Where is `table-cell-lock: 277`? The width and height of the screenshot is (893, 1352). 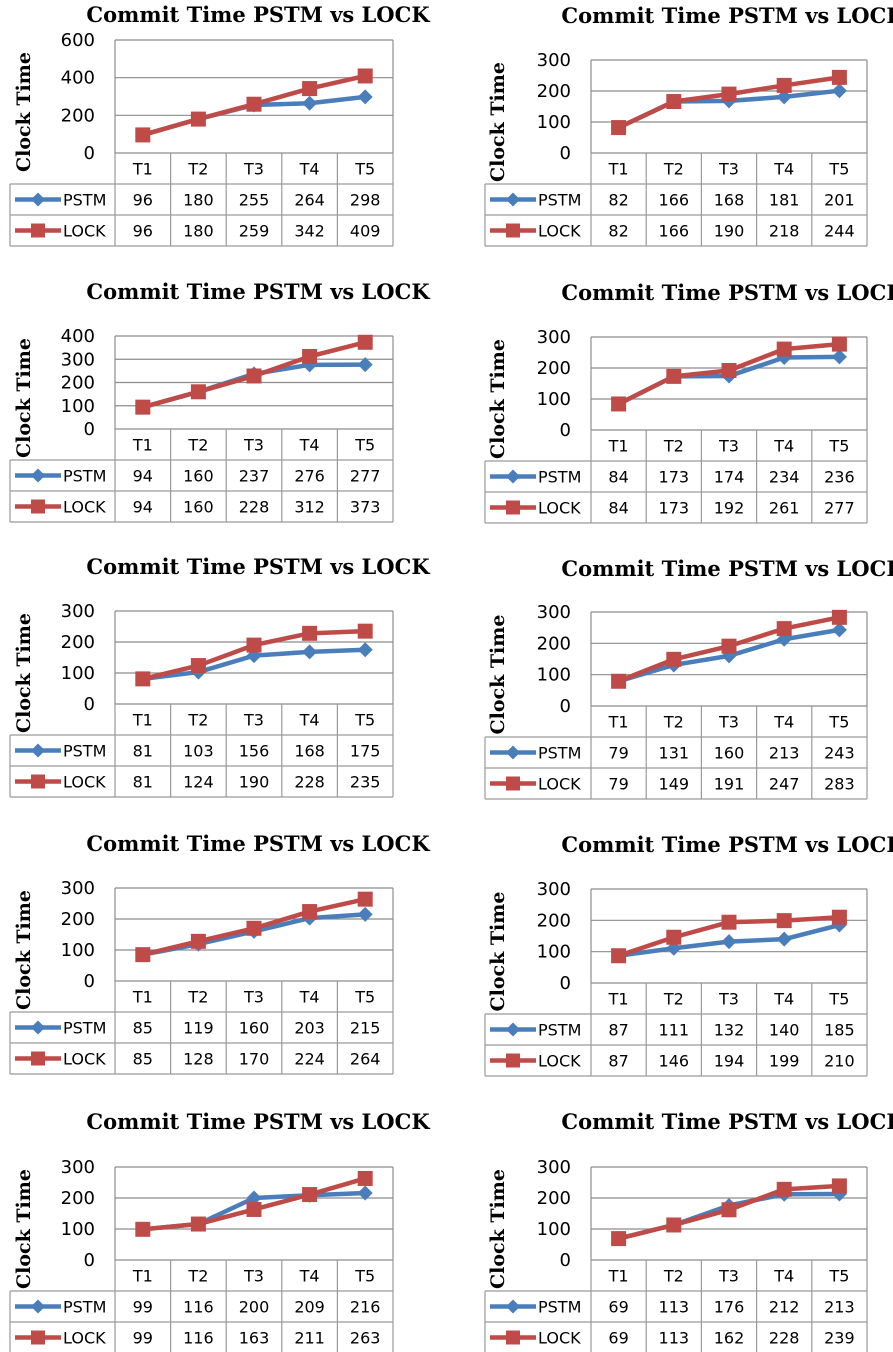
table-cell-lock: 277 is located at coordinates (839, 508).